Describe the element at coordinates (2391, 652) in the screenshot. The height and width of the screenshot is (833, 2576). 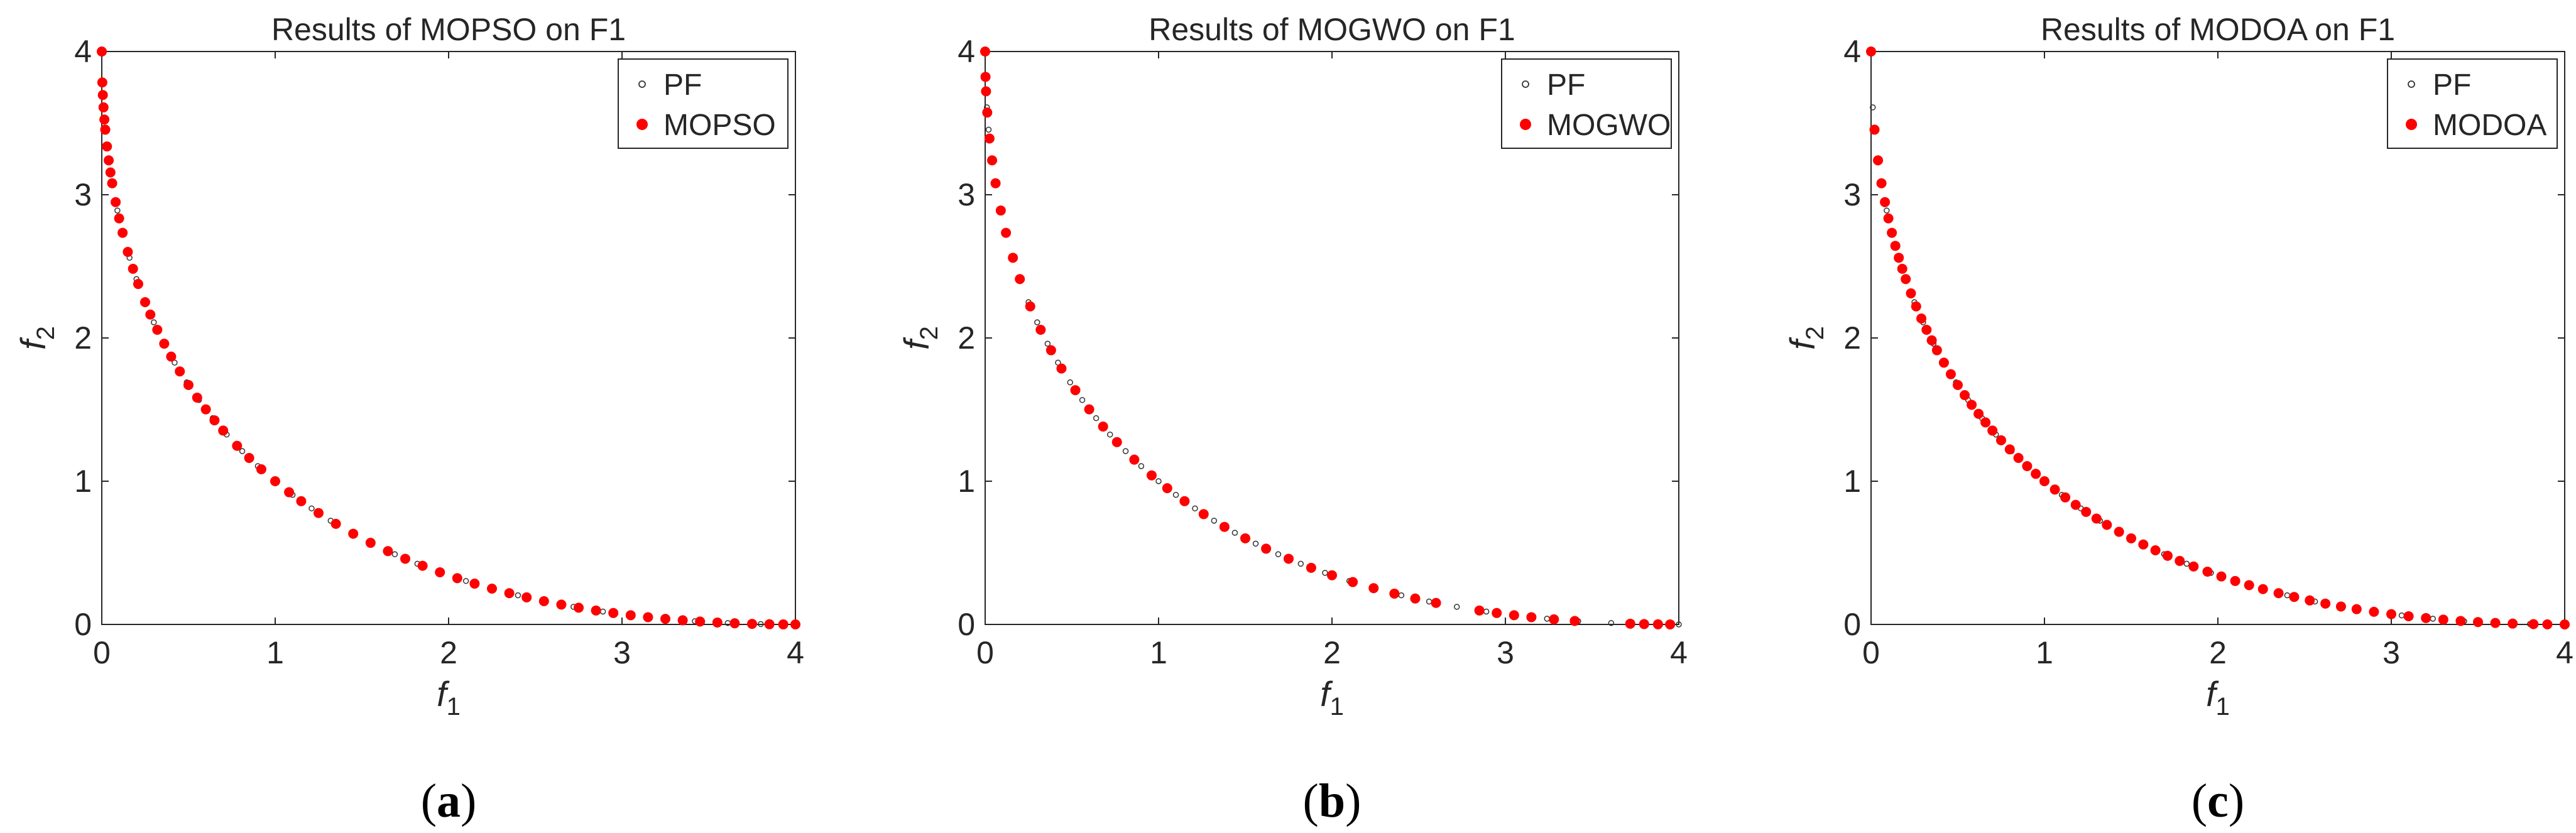
I see `x-tick-label: 3` at that location.